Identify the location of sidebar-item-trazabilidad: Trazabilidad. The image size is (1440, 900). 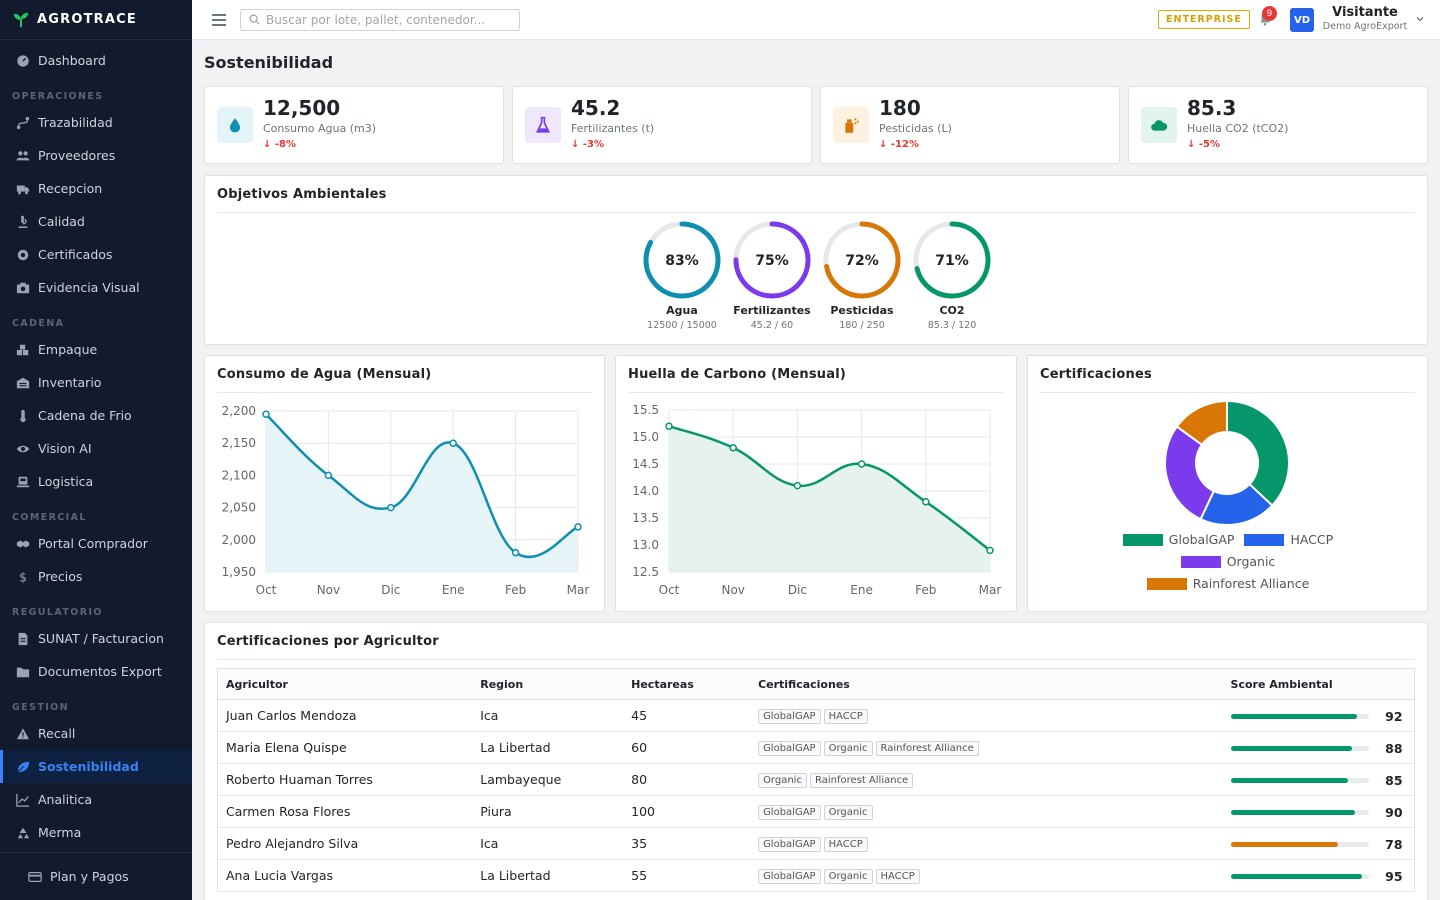
(96, 122).